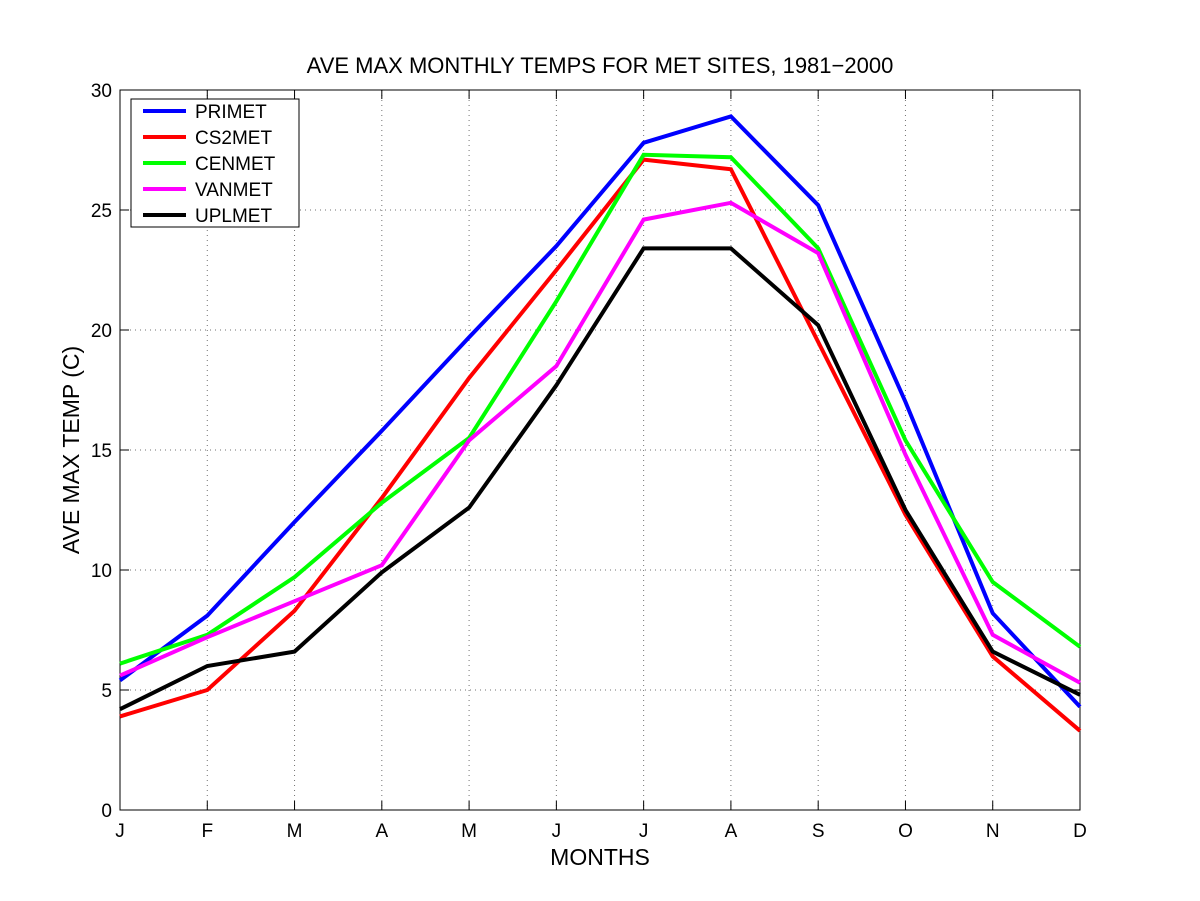  What do you see at coordinates (231, 112) in the screenshot?
I see `legend-label-primet: PRIMET` at bounding box center [231, 112].